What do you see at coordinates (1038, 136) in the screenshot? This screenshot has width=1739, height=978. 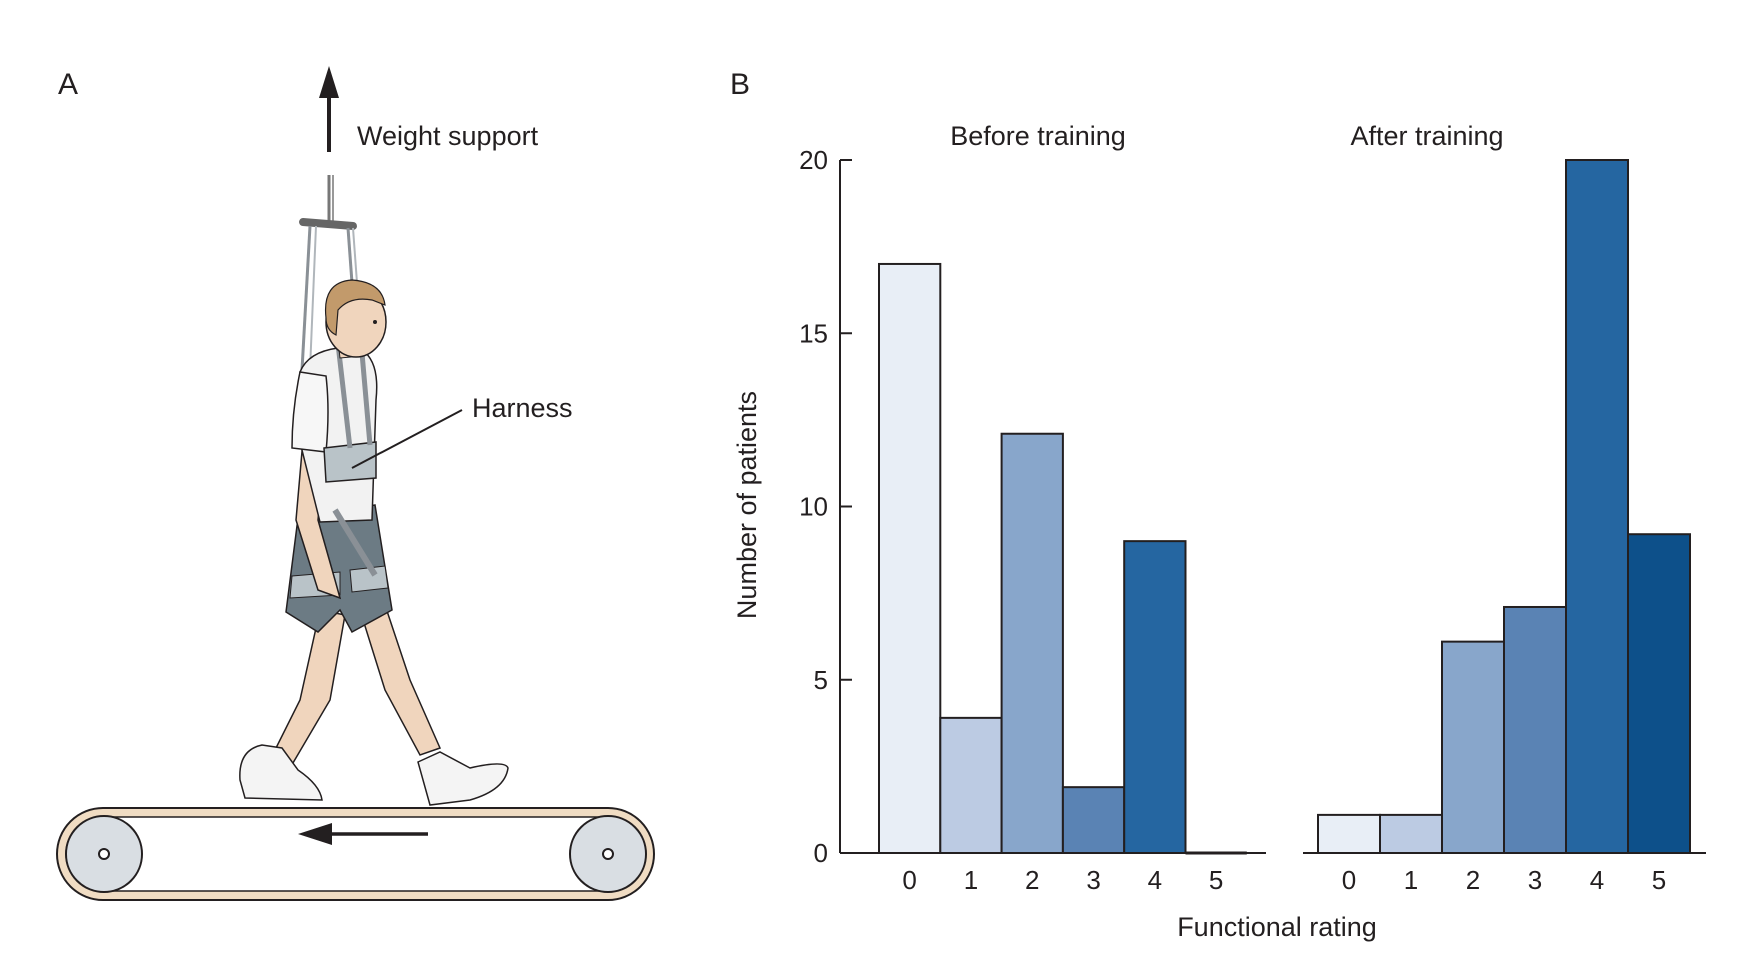 I see `before-training-title: Before training` at bounding box center [1038, 136].